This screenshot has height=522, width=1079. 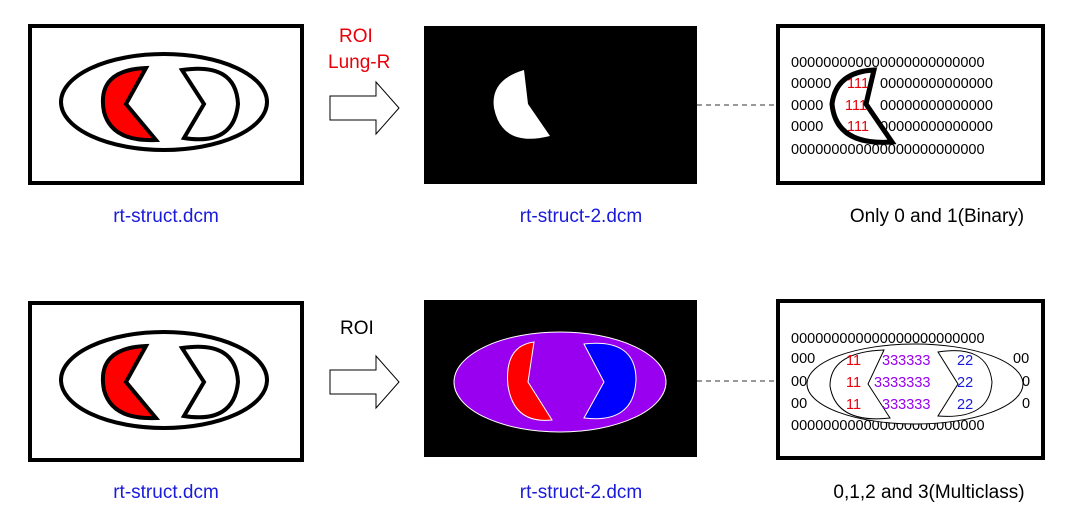 I want to click on left-lung-outline-overlay, so click(x=965, y=383).